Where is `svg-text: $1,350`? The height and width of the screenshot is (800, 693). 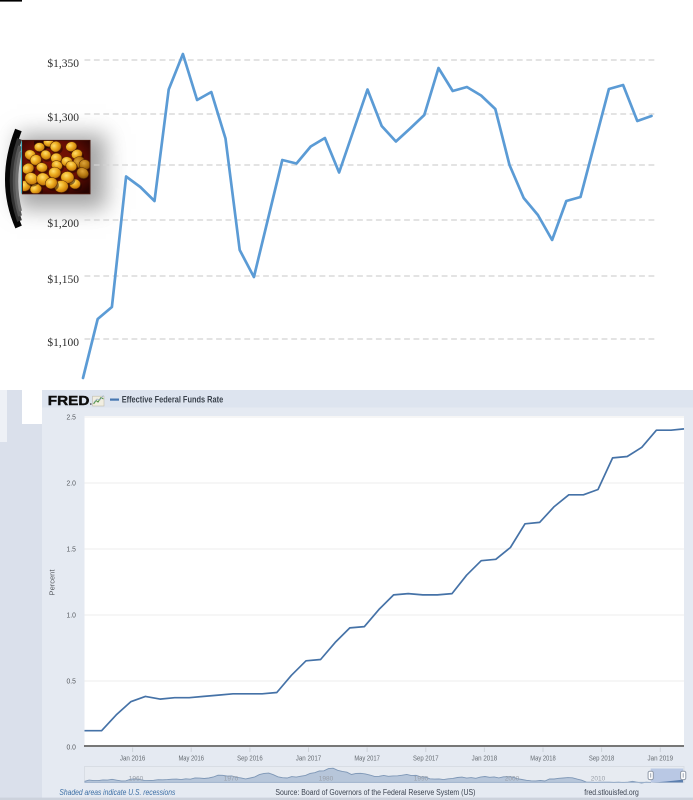
svg-text: $1,350 is located at coordinates (63, 63).